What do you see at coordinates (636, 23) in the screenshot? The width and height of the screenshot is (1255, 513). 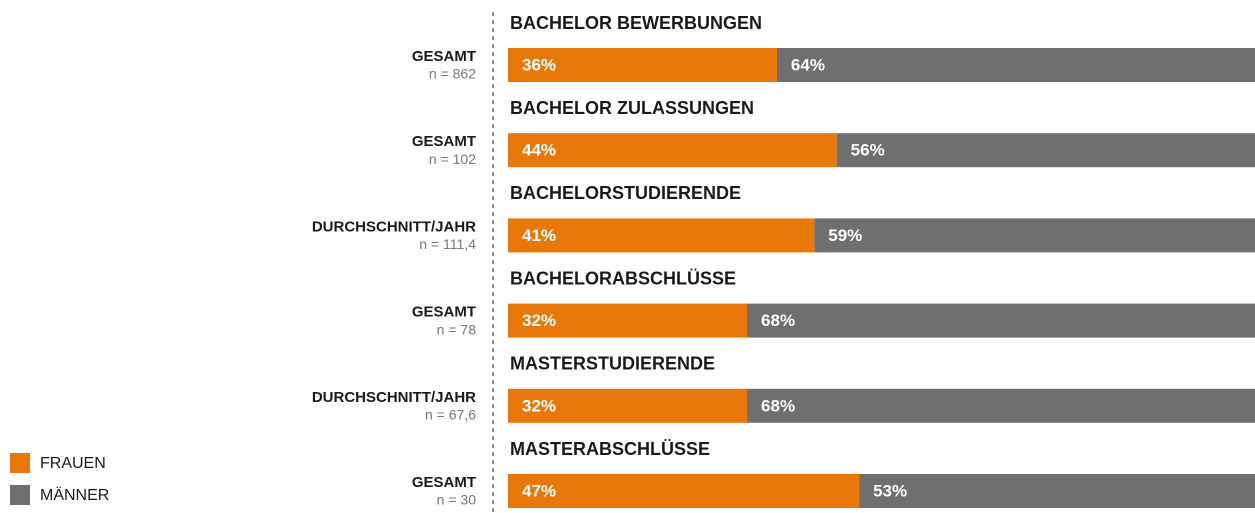 I see `group-title: BACHELOR BEWERBUNGEN` at bounding box center [636, 23].